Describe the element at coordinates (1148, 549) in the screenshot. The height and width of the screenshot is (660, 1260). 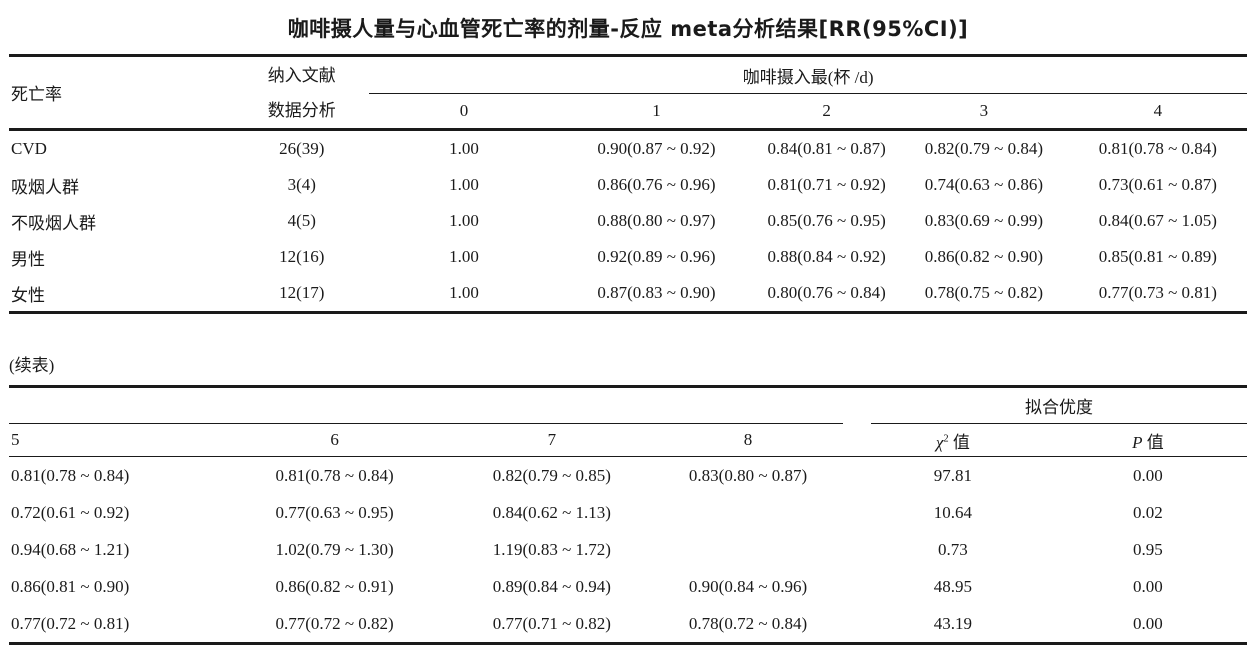
I see `p-value-cell: 0.95` at that location.